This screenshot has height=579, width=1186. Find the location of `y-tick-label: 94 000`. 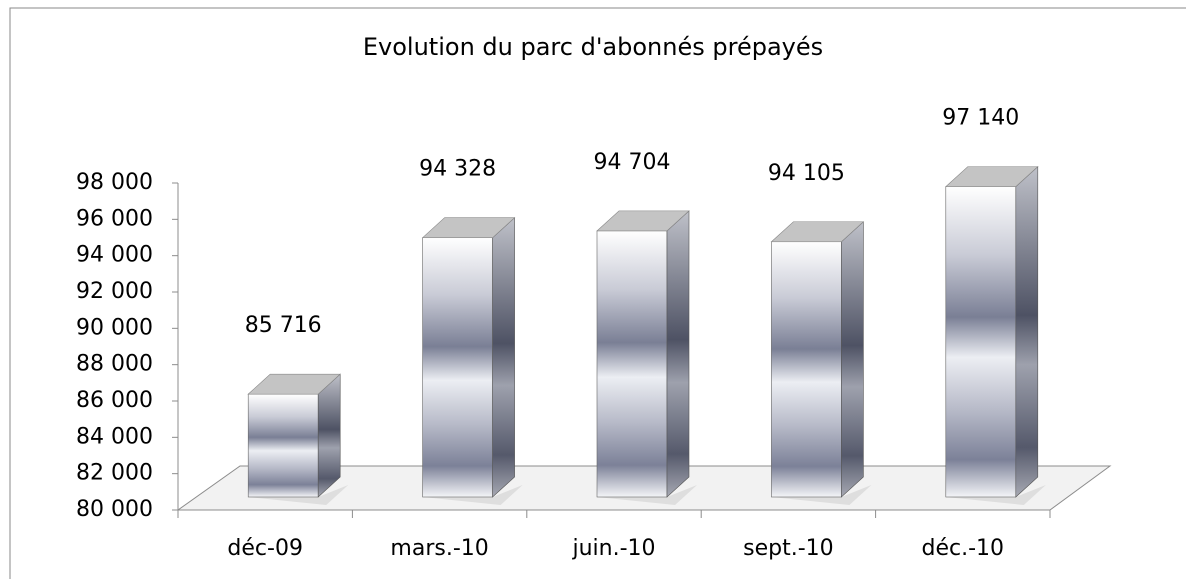

y-tick-label: 94 000 is located at coordinates (114, 255).